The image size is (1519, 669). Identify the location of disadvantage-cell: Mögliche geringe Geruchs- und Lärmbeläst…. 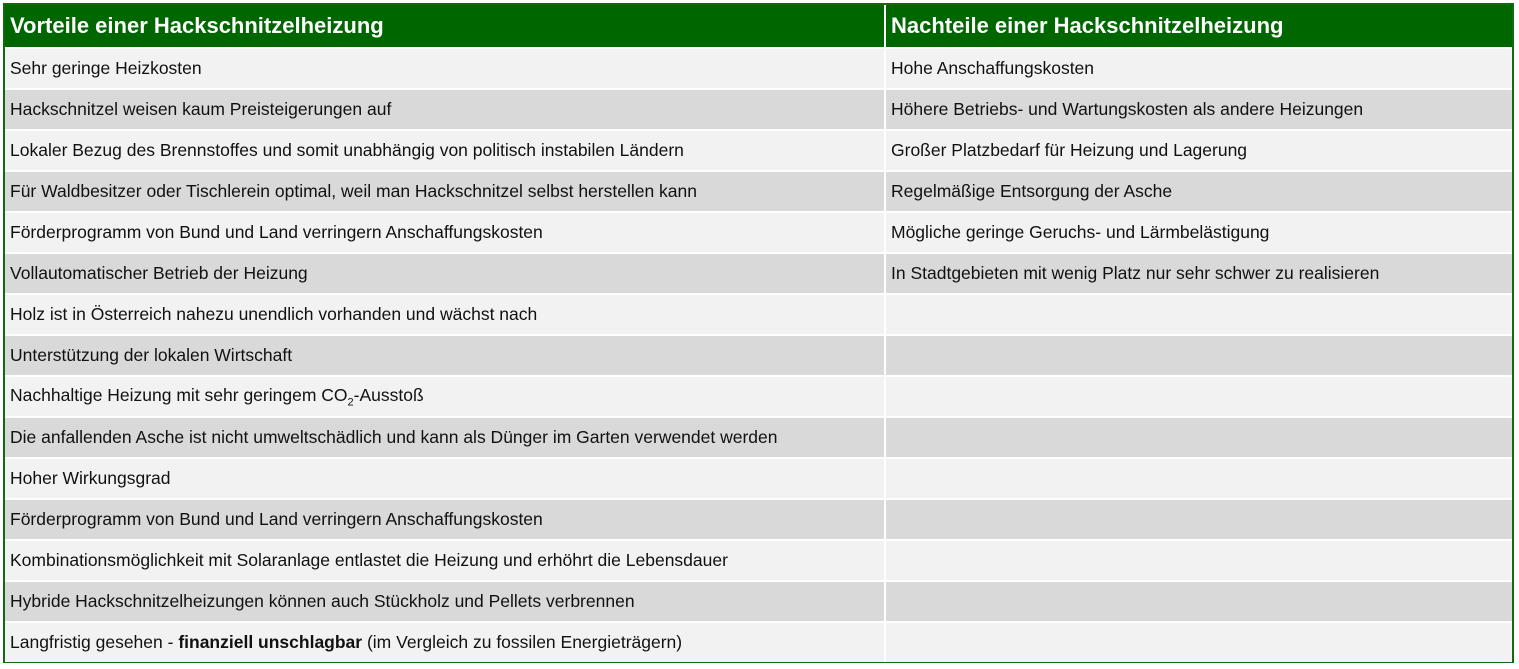
(1198, 232).